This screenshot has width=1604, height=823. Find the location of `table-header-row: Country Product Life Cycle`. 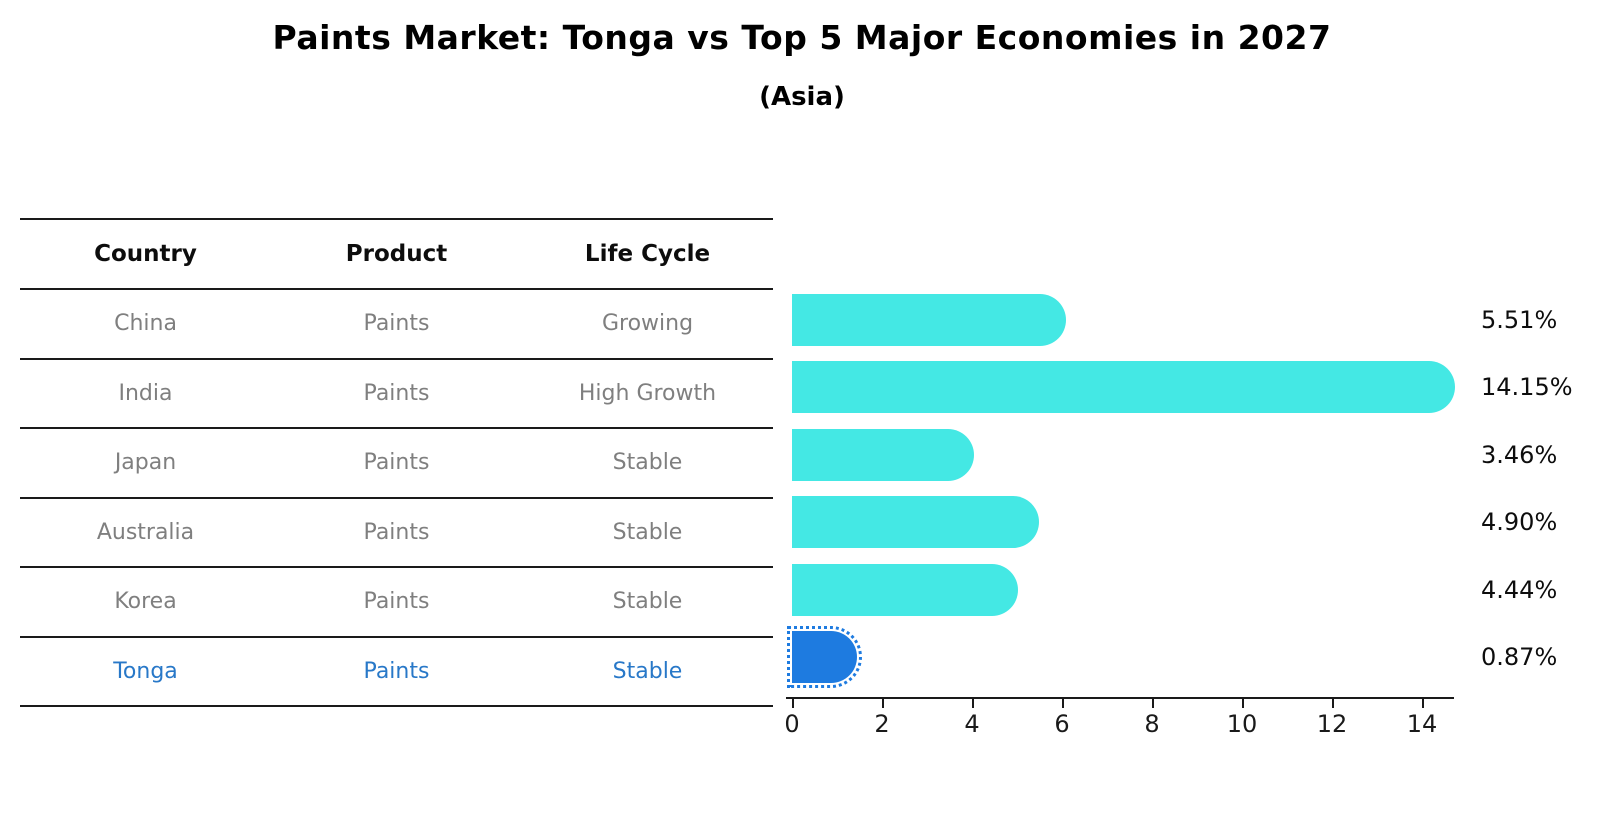

table-header-row: Country Product Life Cycle is located at coordinates (396, 255).